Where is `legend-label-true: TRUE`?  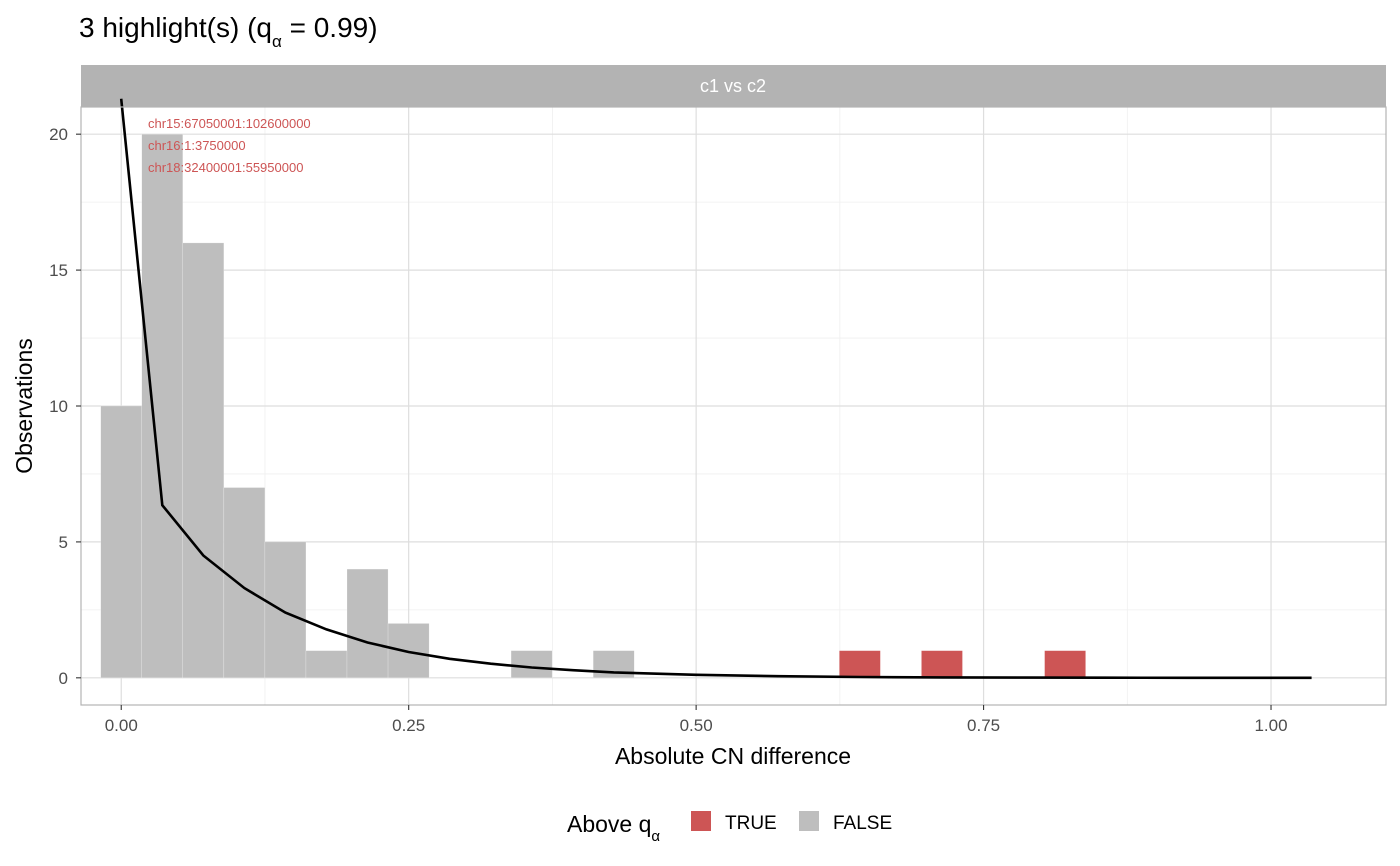 legend-label-true: TRUE is located at coordinates (751, 823).